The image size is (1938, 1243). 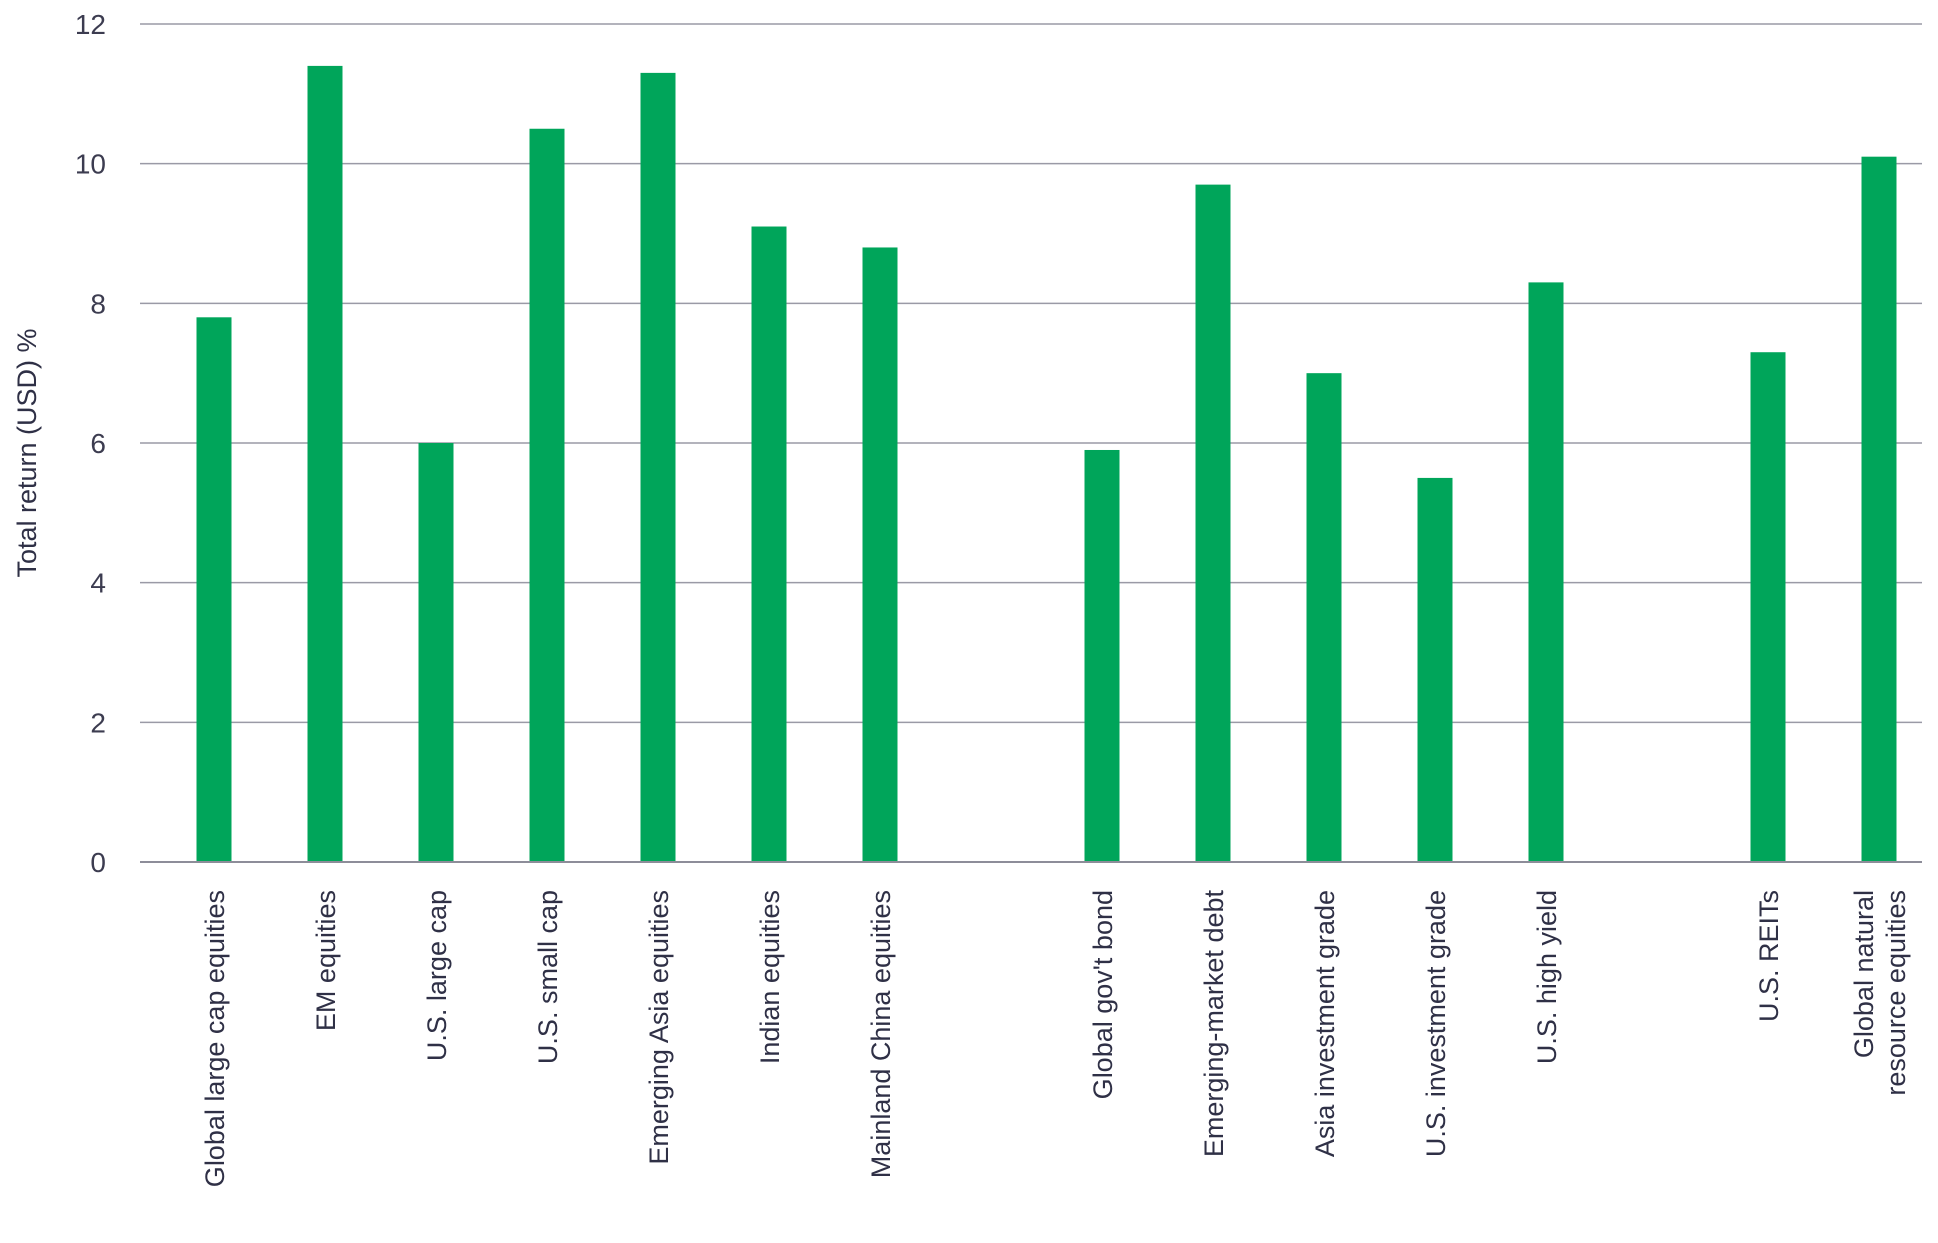 I want to click on y-tick-label: 10, so click(x=90, y=164).